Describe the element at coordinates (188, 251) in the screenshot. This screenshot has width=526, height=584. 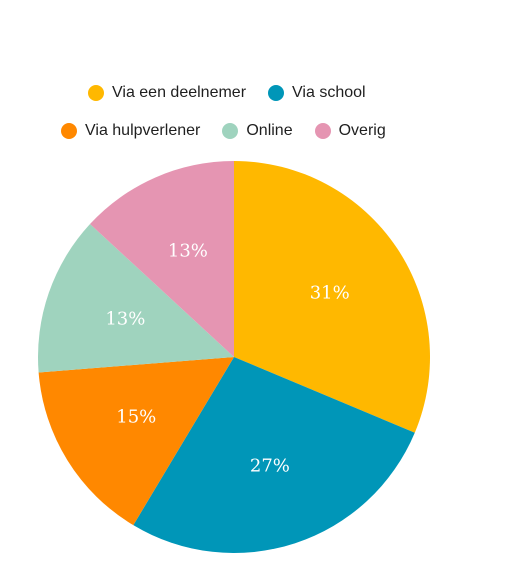
I see `pie-slice-label-overig: 13%` at that location.